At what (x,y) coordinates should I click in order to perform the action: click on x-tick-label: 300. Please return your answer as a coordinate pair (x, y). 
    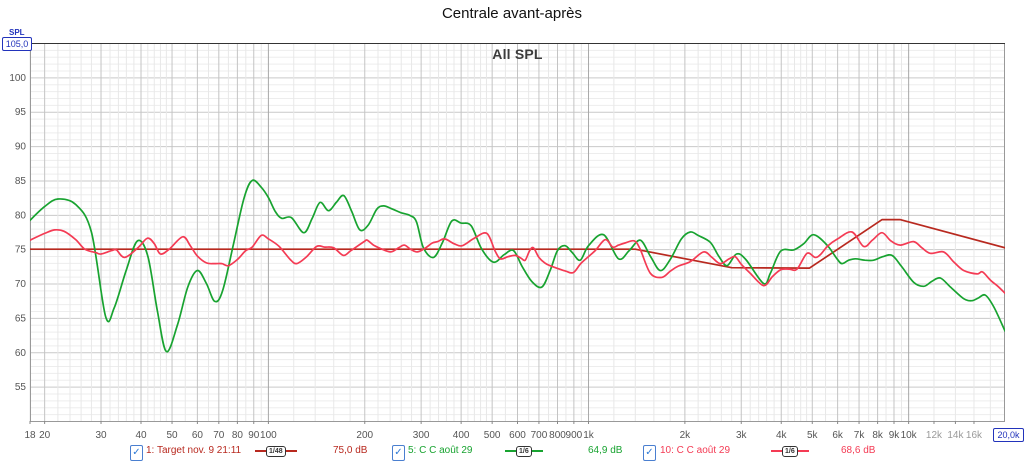
    Looking at the image, I should click on (421, 435).